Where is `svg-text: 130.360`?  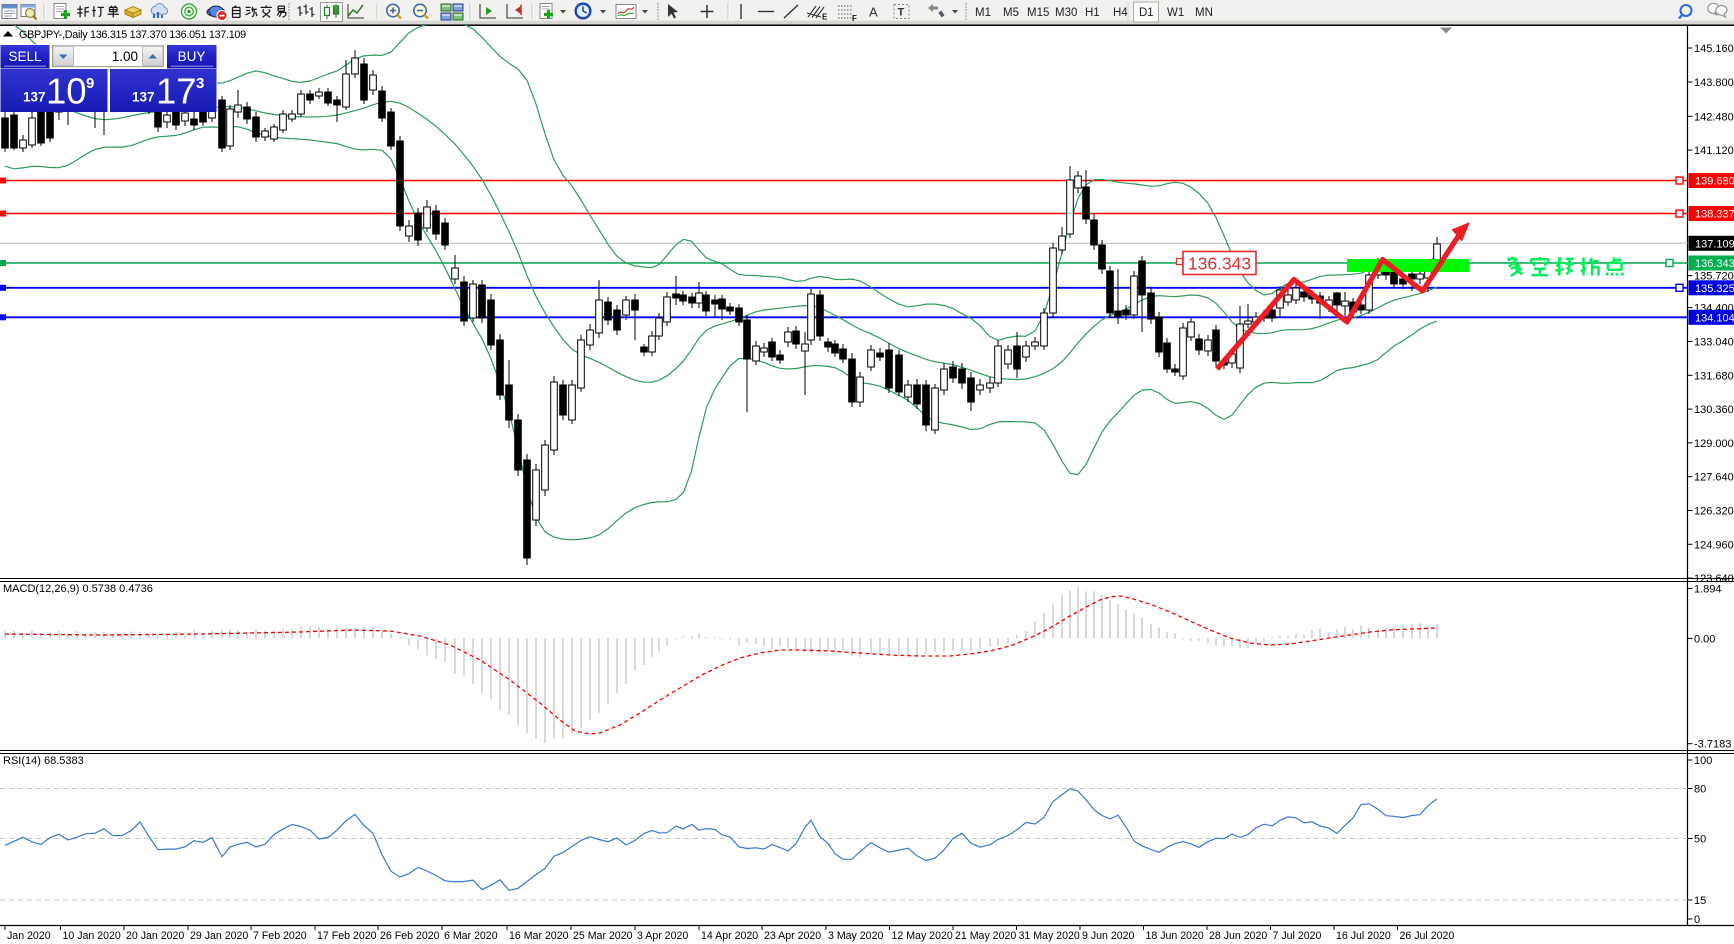 svg-text: 130.360 is located at coordinates (1714, 410).